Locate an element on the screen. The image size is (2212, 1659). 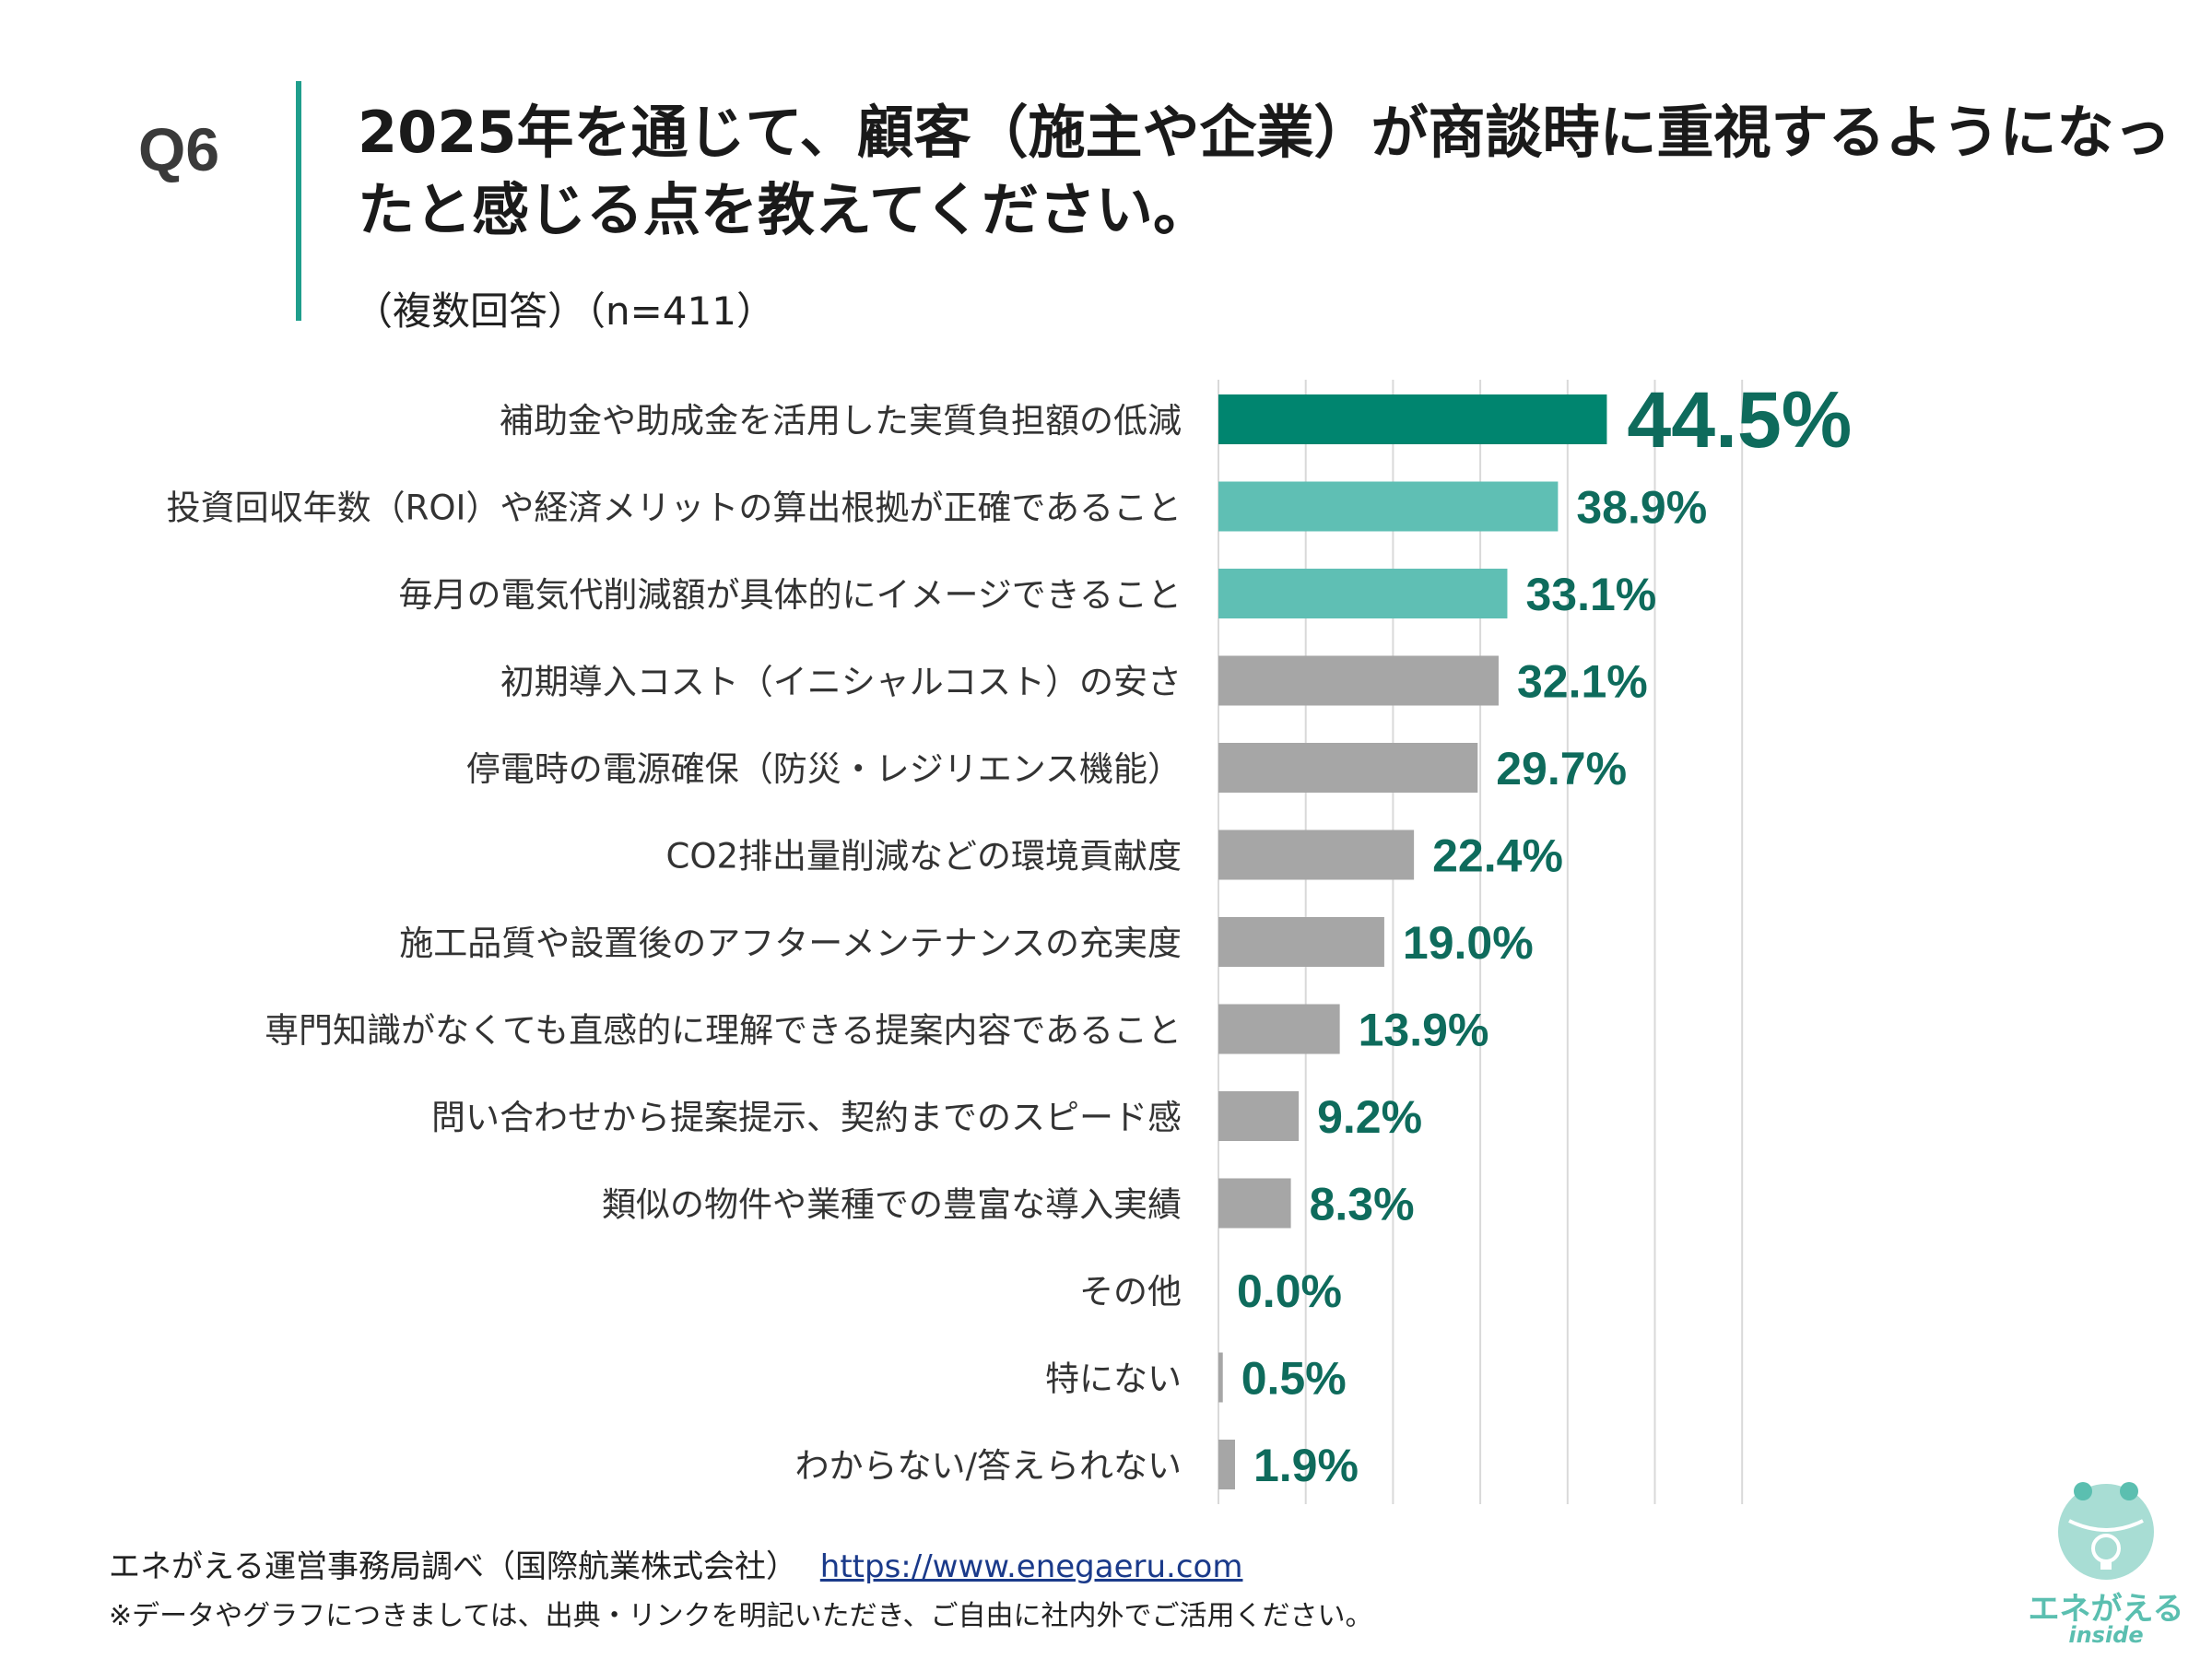
frog-lightbulb-icon is located at coordinates (2106, 1531).